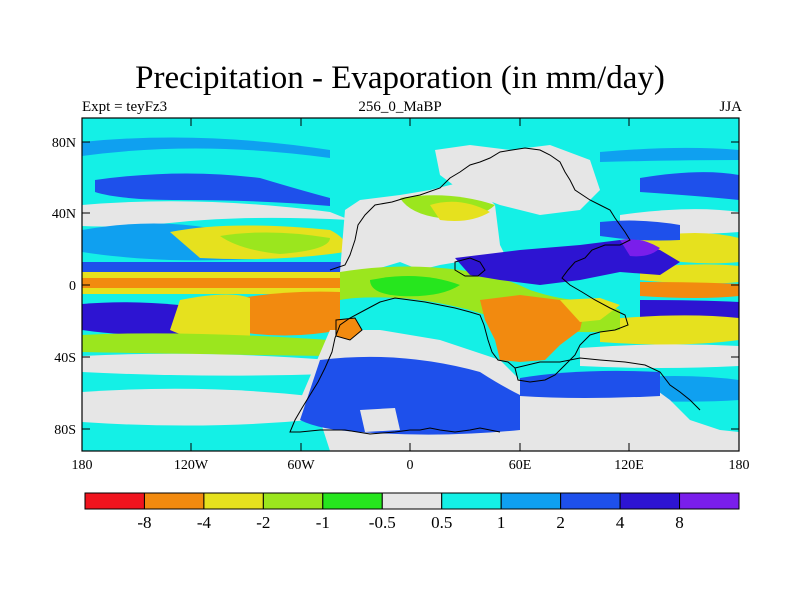  What do you see at coordinates (400, 78) in the screenshot?
I see `map-title: Precipitation - Evaporation (in mm/day)` at bounding box center [400, 78].